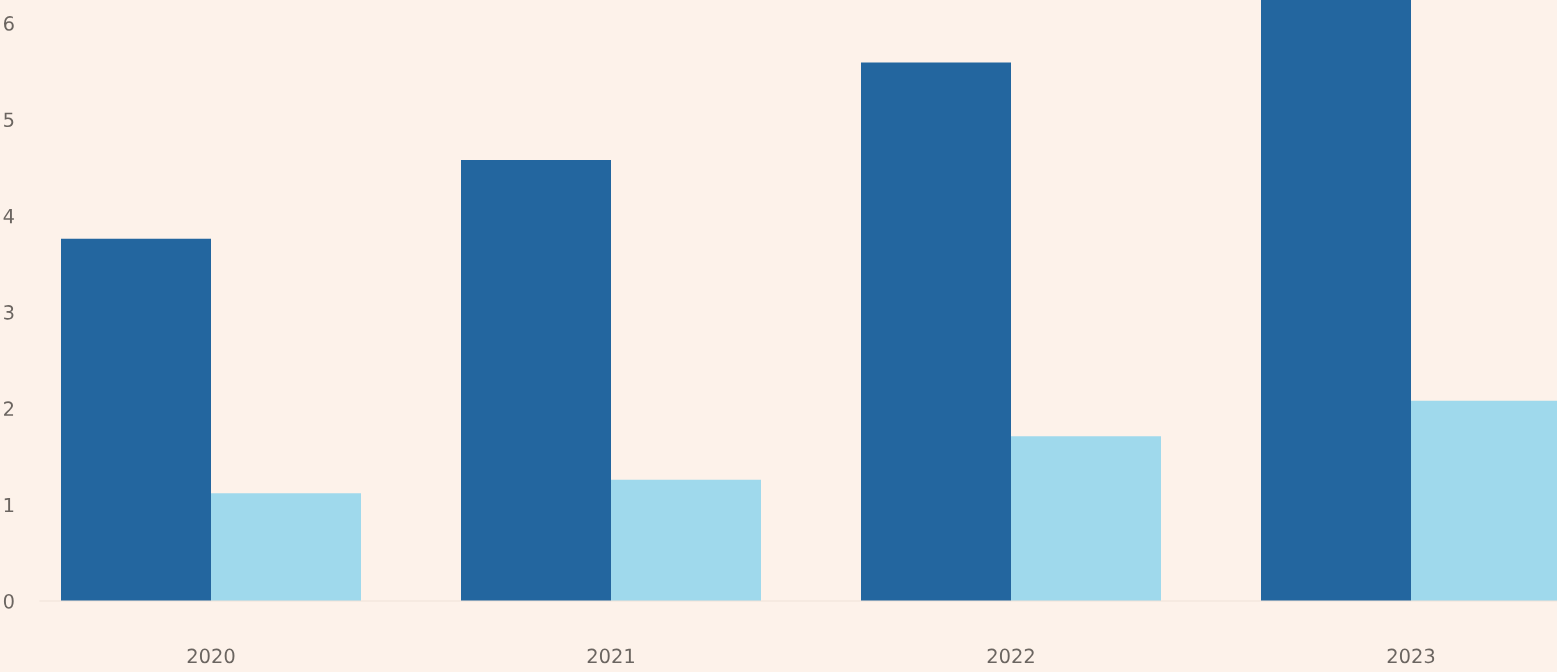 The width and height of the screenshot is (1557, 672). What do you see at coordinates (9, 505) in the screenshot?
I see `y-tick-label: 1` at bounding box center [9, 505].